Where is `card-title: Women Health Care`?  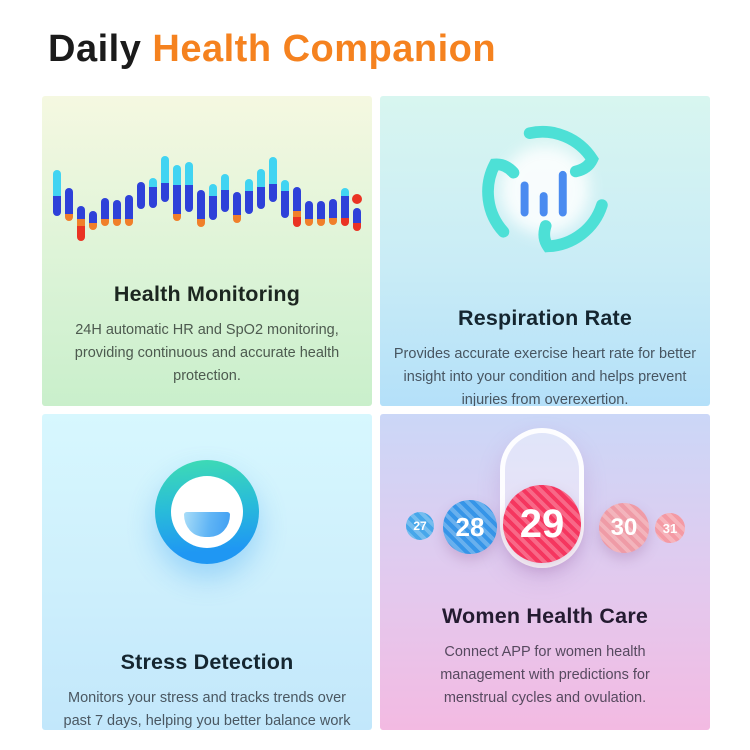 card-title: Women Health Care is located at coordinates (545, 616).